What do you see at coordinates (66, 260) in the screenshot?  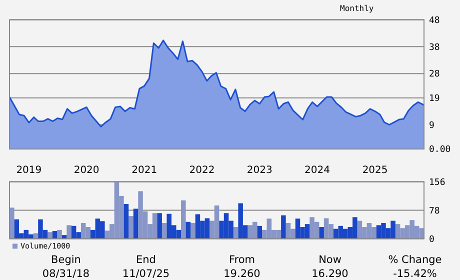 I see `text: Begin` at bounding box center [66, 260].